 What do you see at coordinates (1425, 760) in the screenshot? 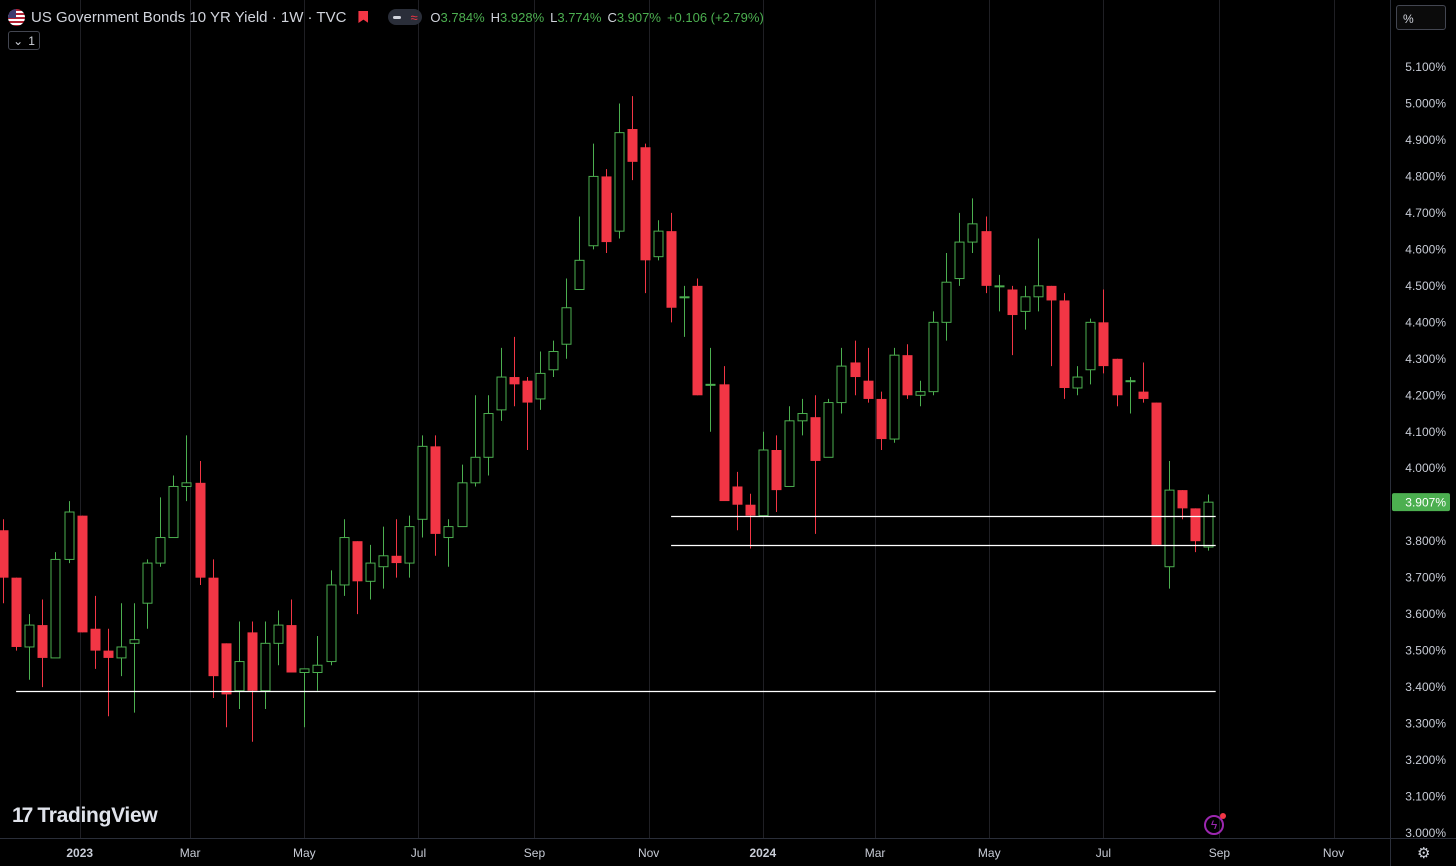
I see `y-tick-label: 3.200%` at bounding box center [1425, 760].